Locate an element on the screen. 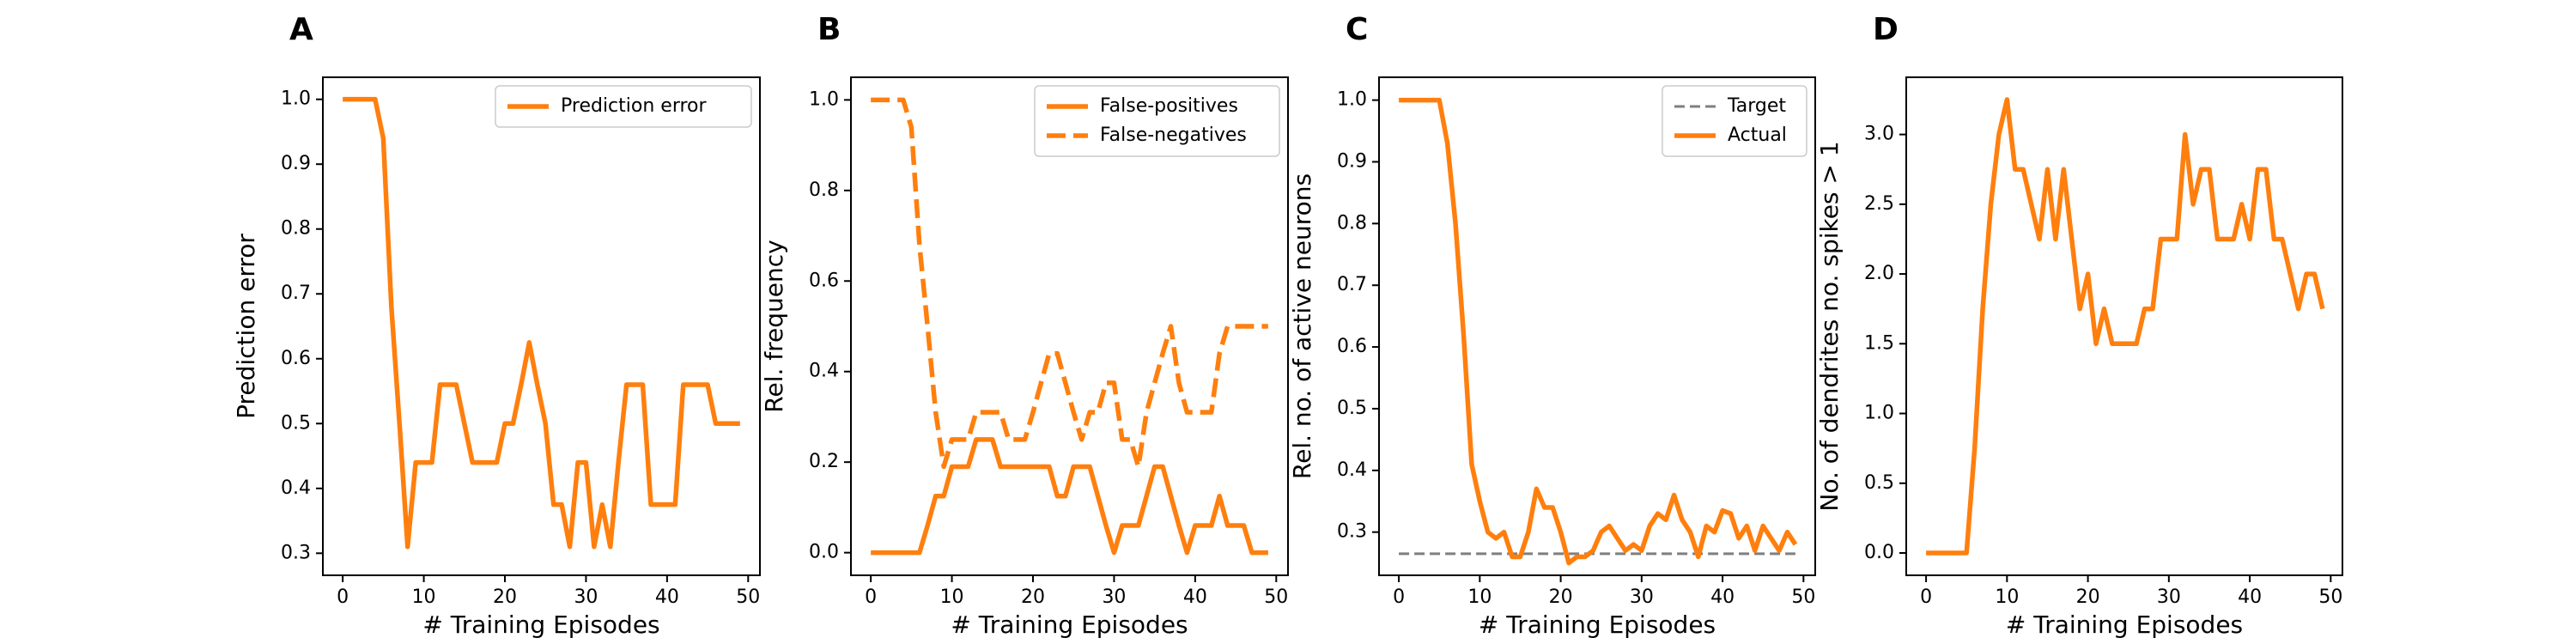 The width and height of the screenshot is (2576, 644). legend: Prediction error is located at coordinates (623, 106).